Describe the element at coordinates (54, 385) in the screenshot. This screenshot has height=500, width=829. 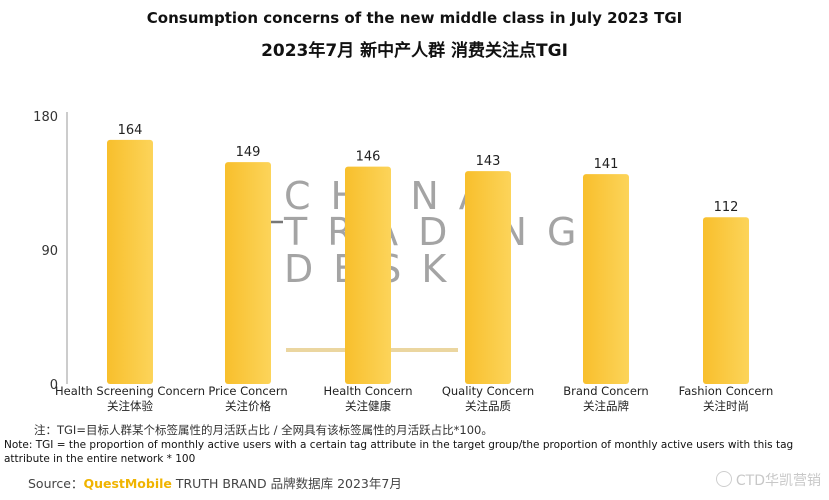
I see `y-tick-label: 0` at that location.